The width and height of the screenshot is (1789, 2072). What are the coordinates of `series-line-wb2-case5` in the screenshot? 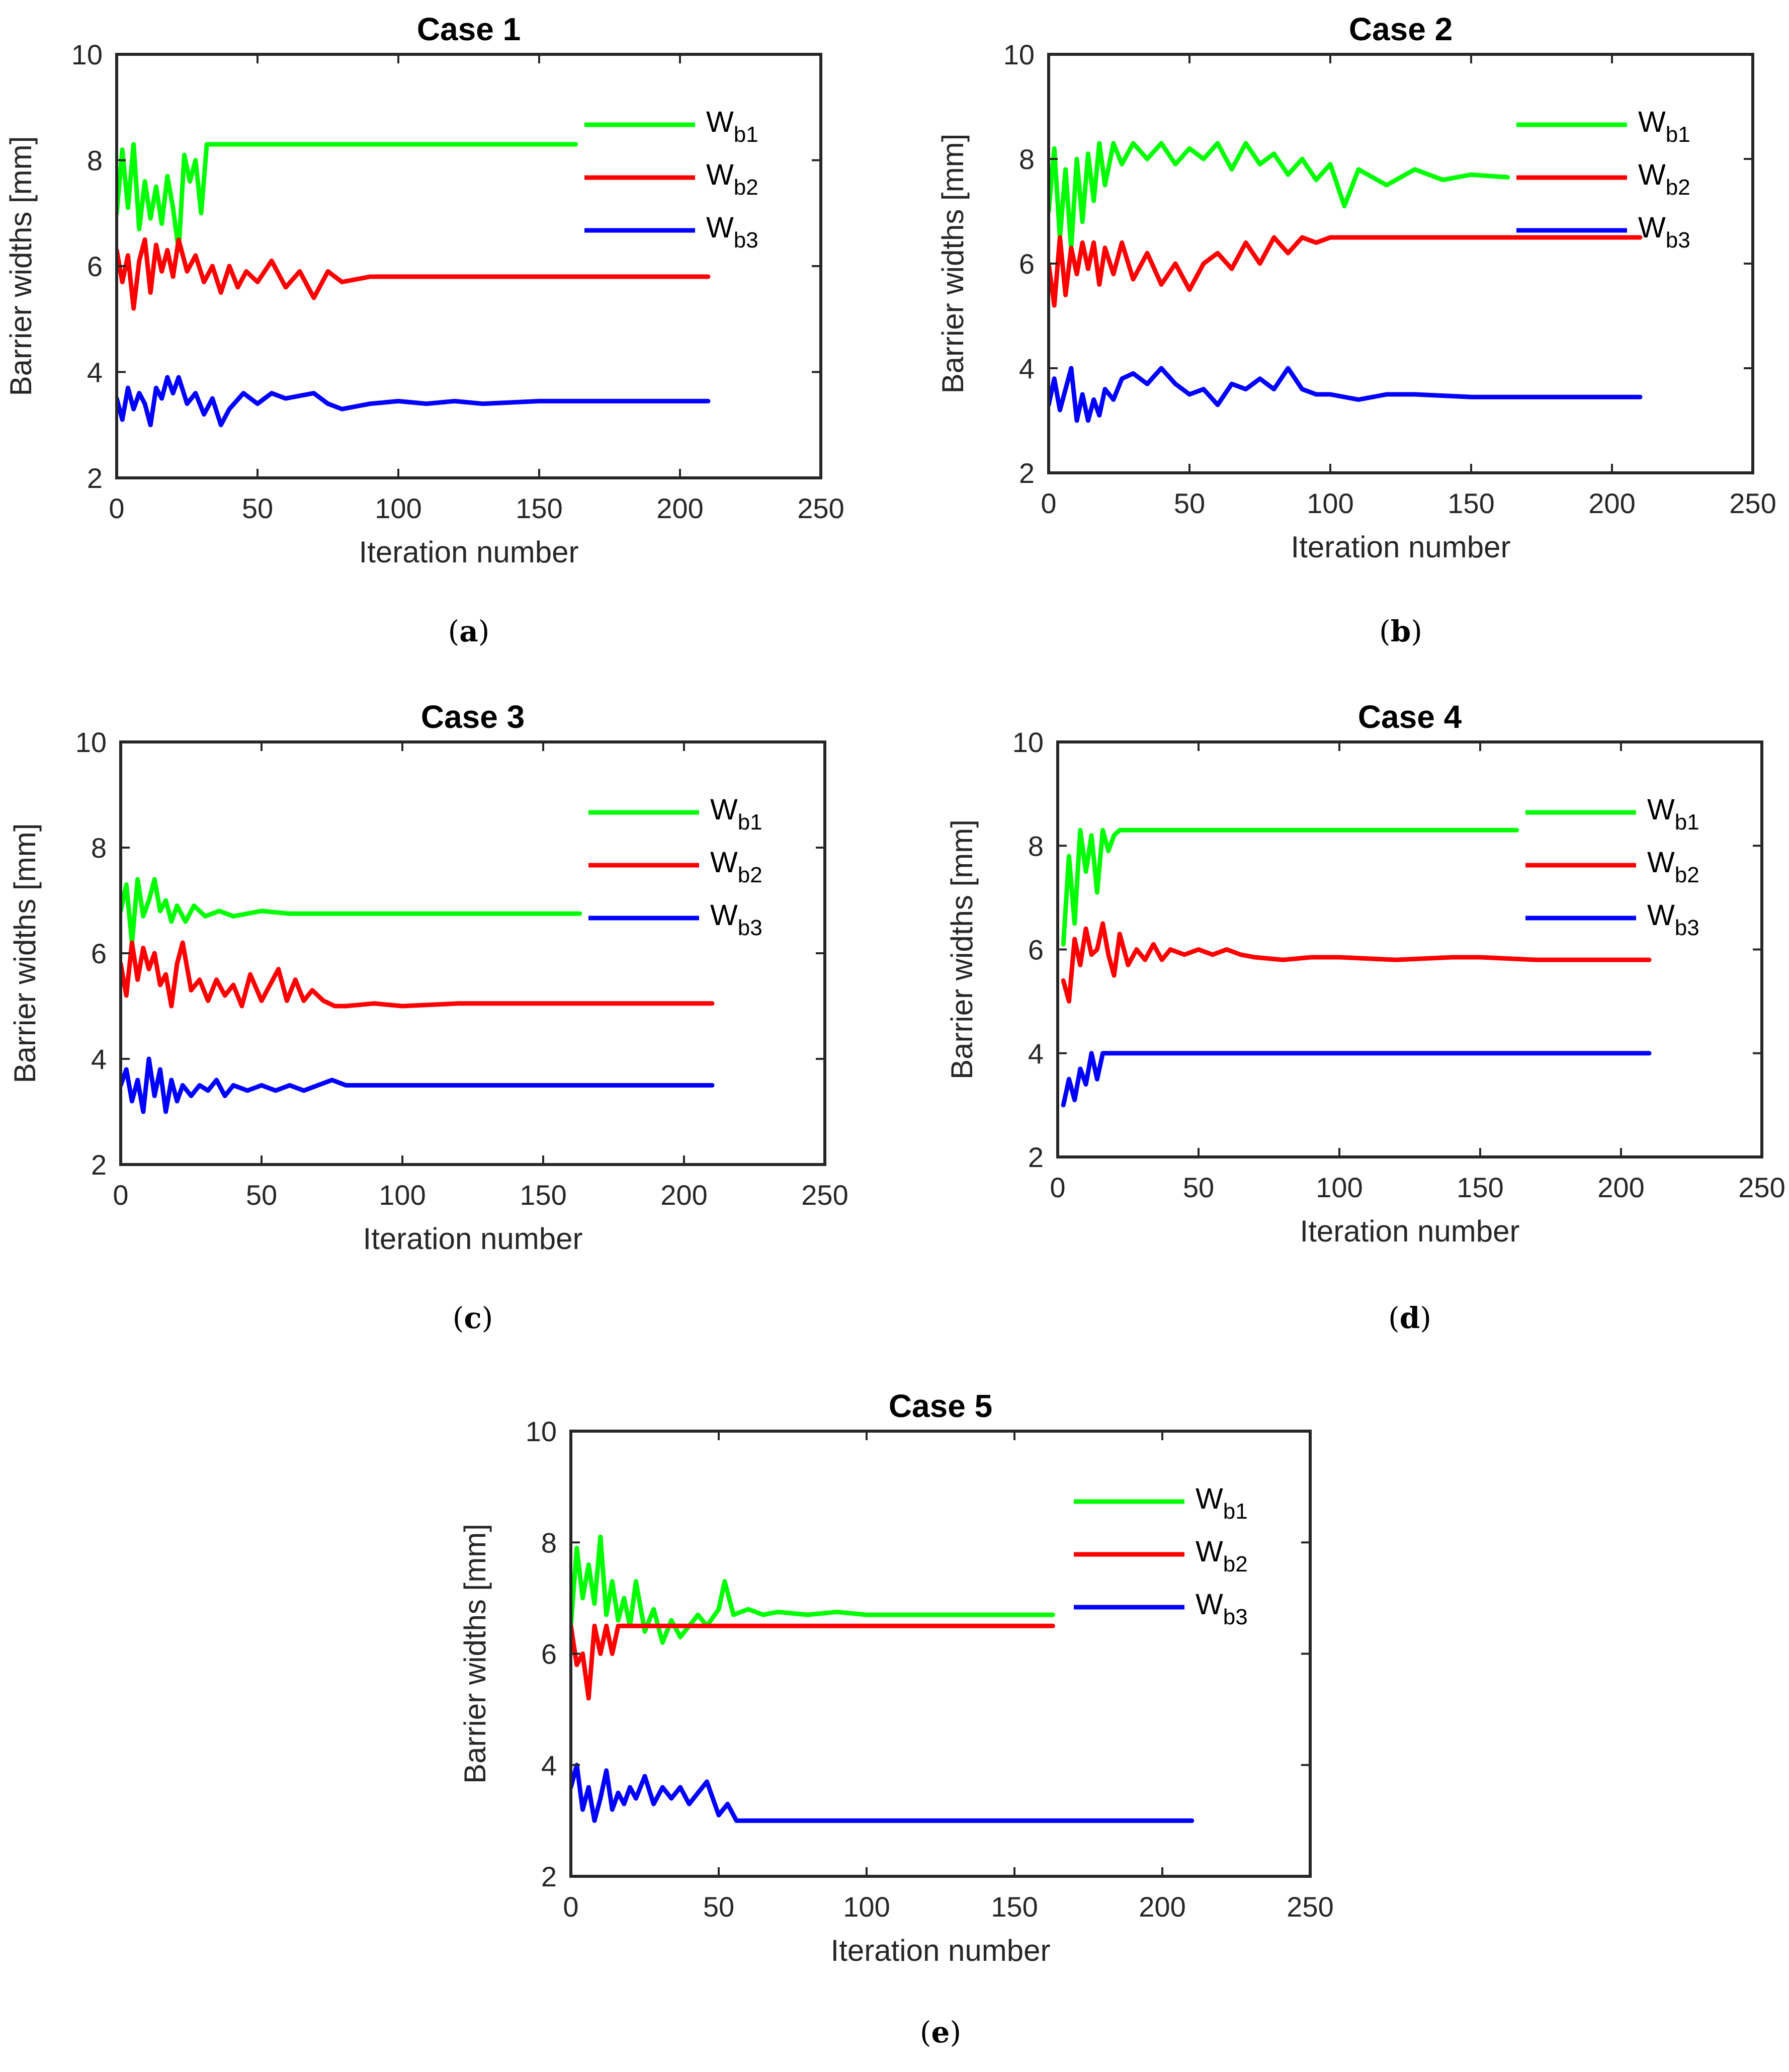 It's located at (813, 1662).